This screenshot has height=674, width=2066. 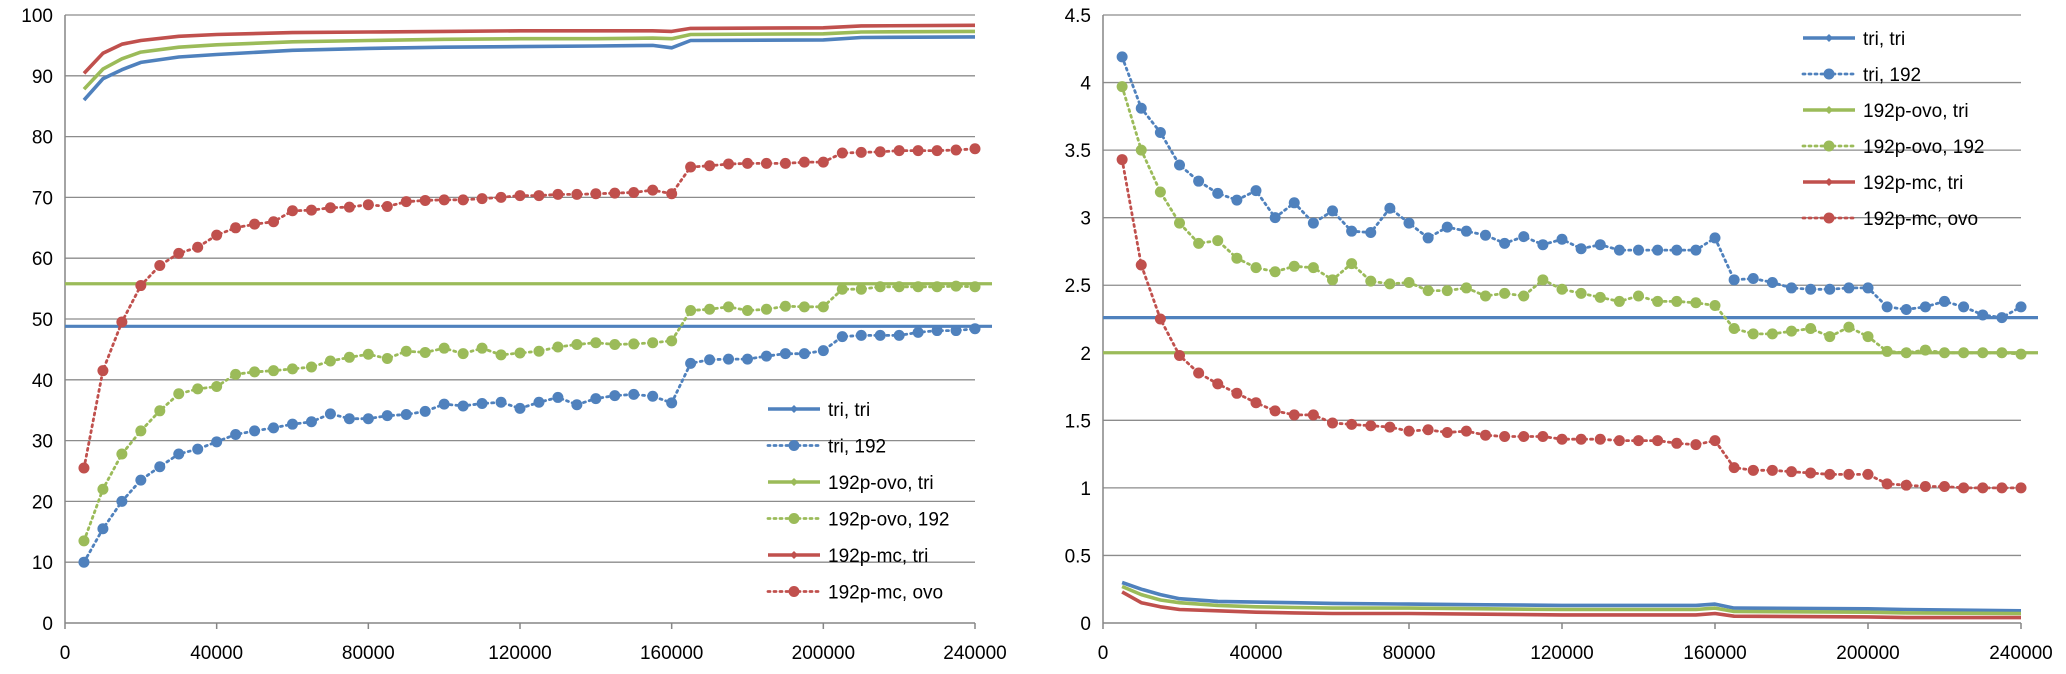 What do you see at coordinates (1571, 605) in the screenshot?
I see `series-line` at bounding box center [1571, 605].